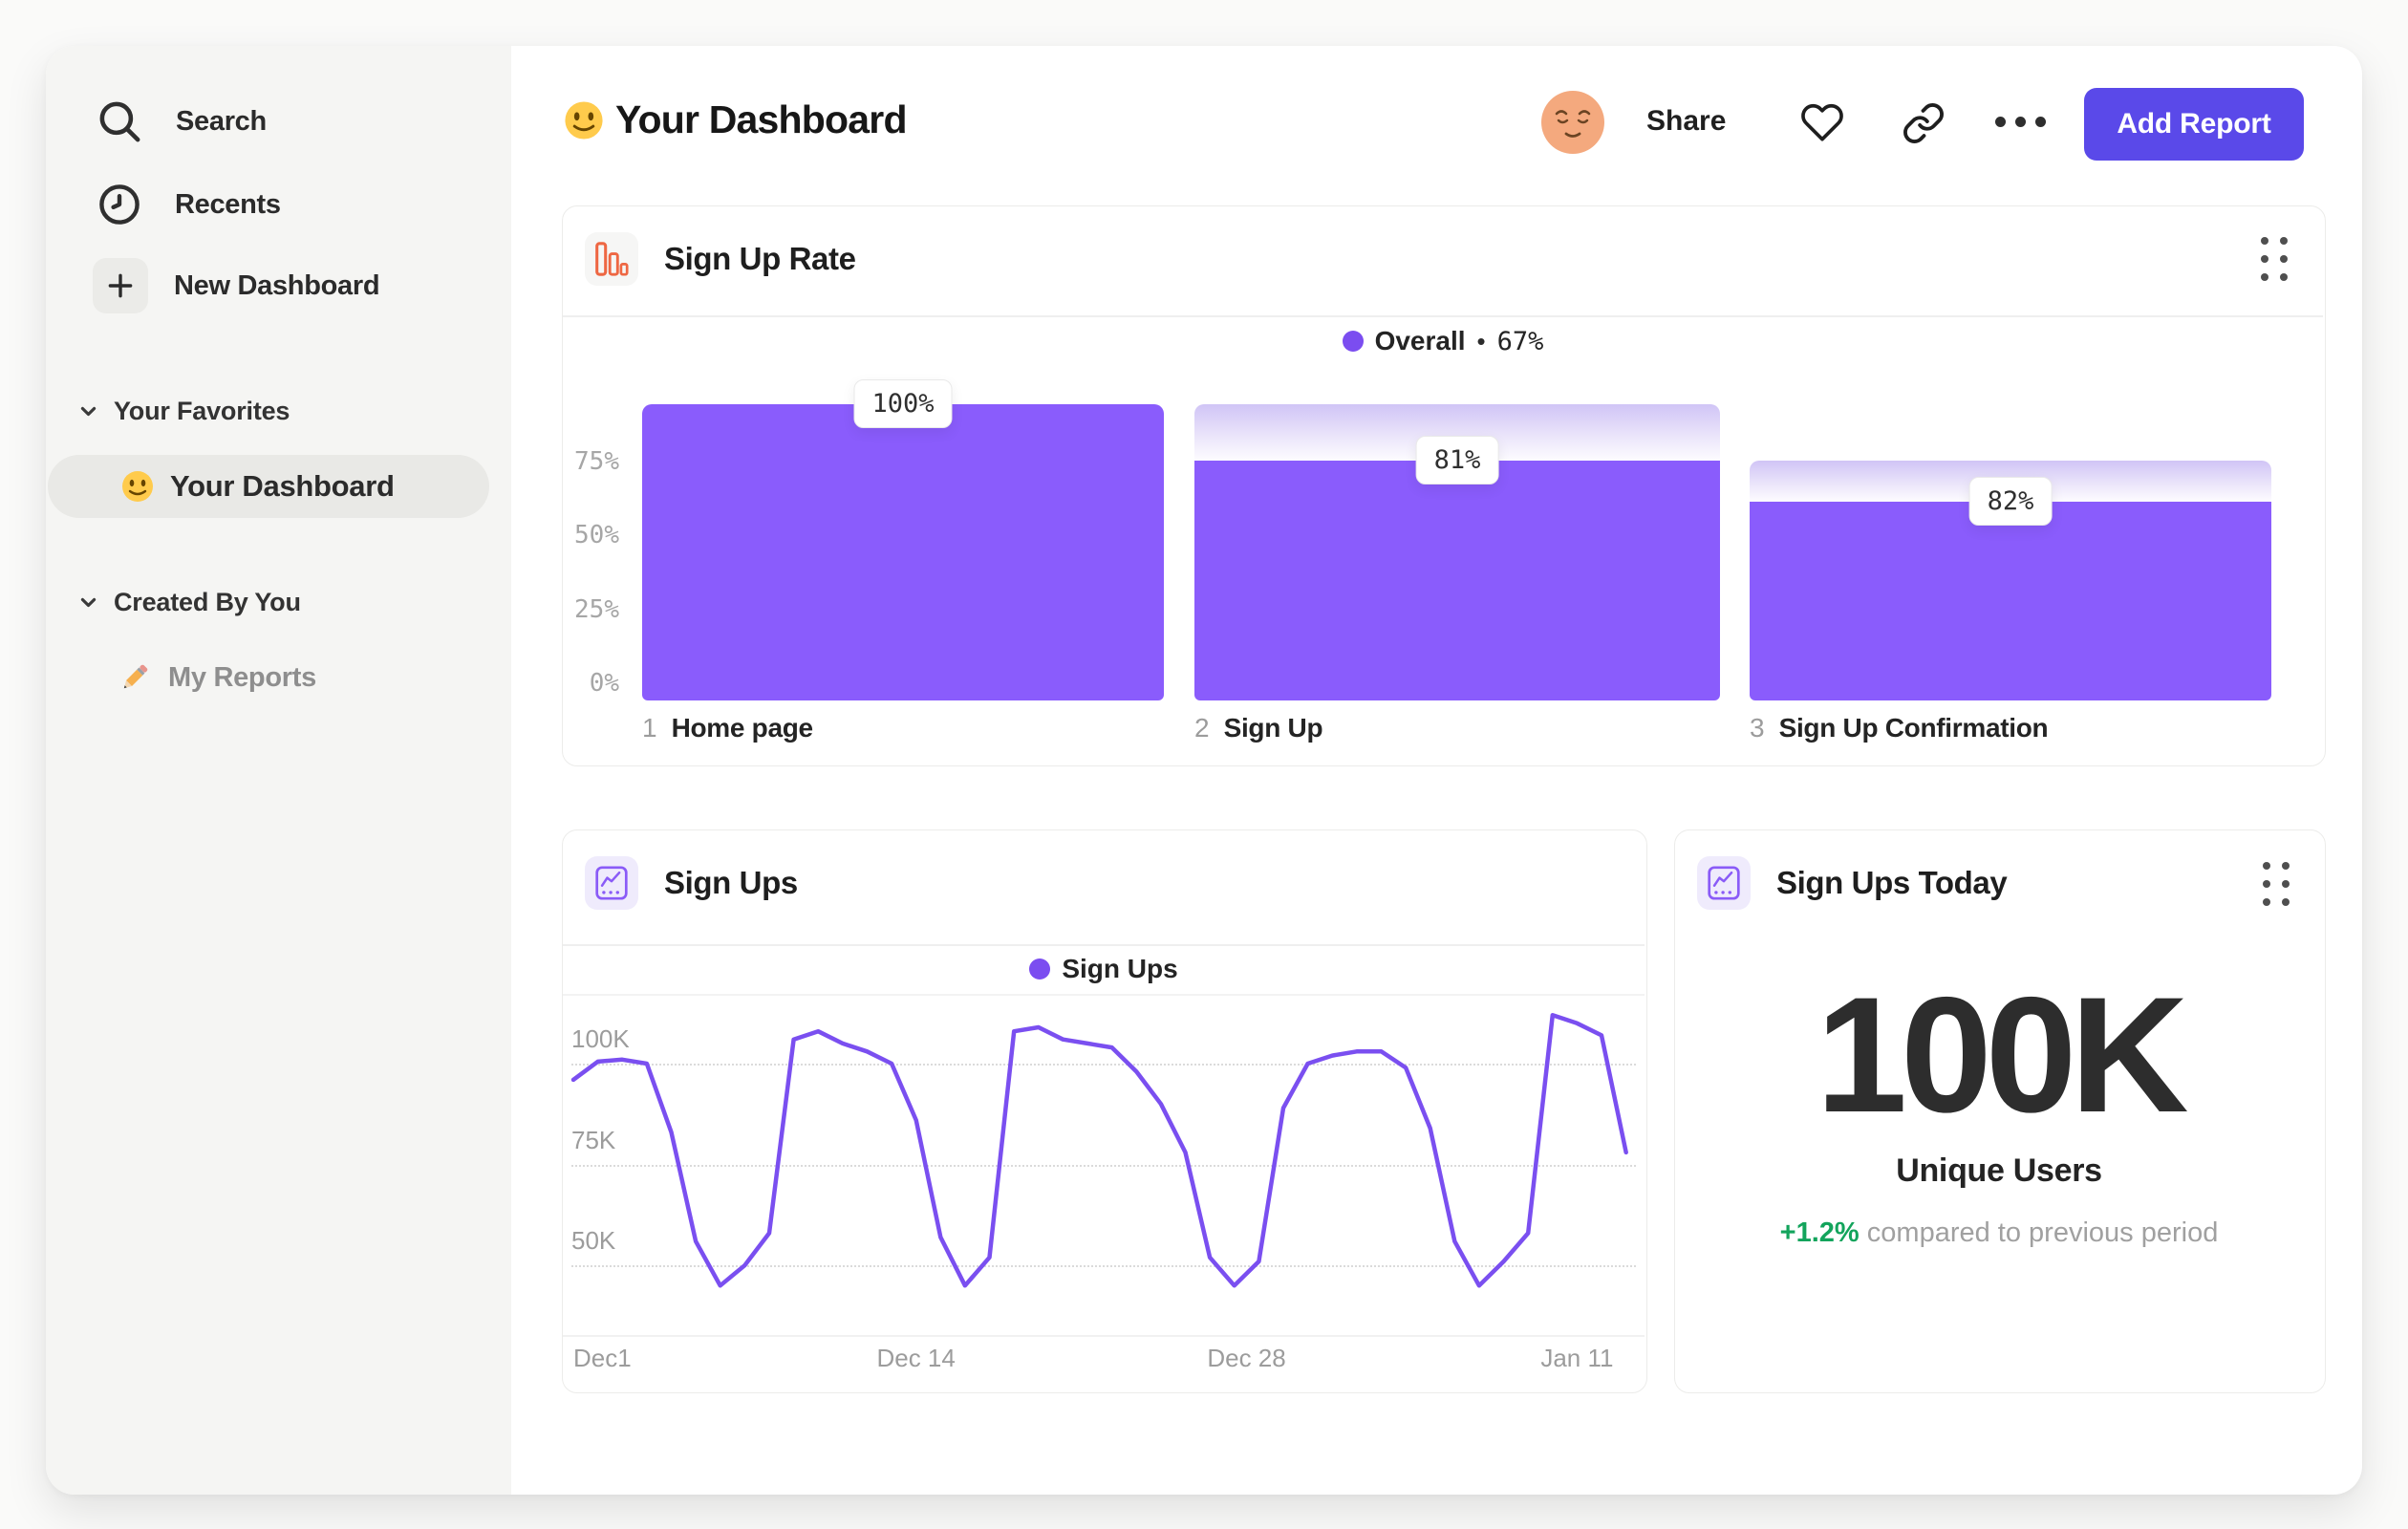 The width and height of the screenshot is (2408, 1529). I want to click on section-header-created-by-you: Created By You, so click(190, 602).